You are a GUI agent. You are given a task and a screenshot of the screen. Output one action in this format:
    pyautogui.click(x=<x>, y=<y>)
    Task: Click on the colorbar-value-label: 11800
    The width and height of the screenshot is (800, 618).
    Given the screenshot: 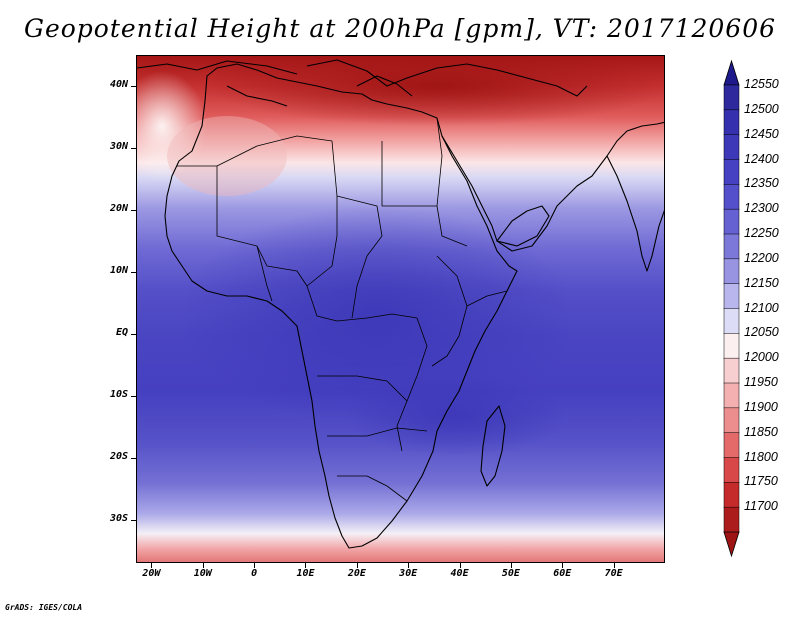 What is the action you would take?
    pyautogui.click(x=761, y=456)
    